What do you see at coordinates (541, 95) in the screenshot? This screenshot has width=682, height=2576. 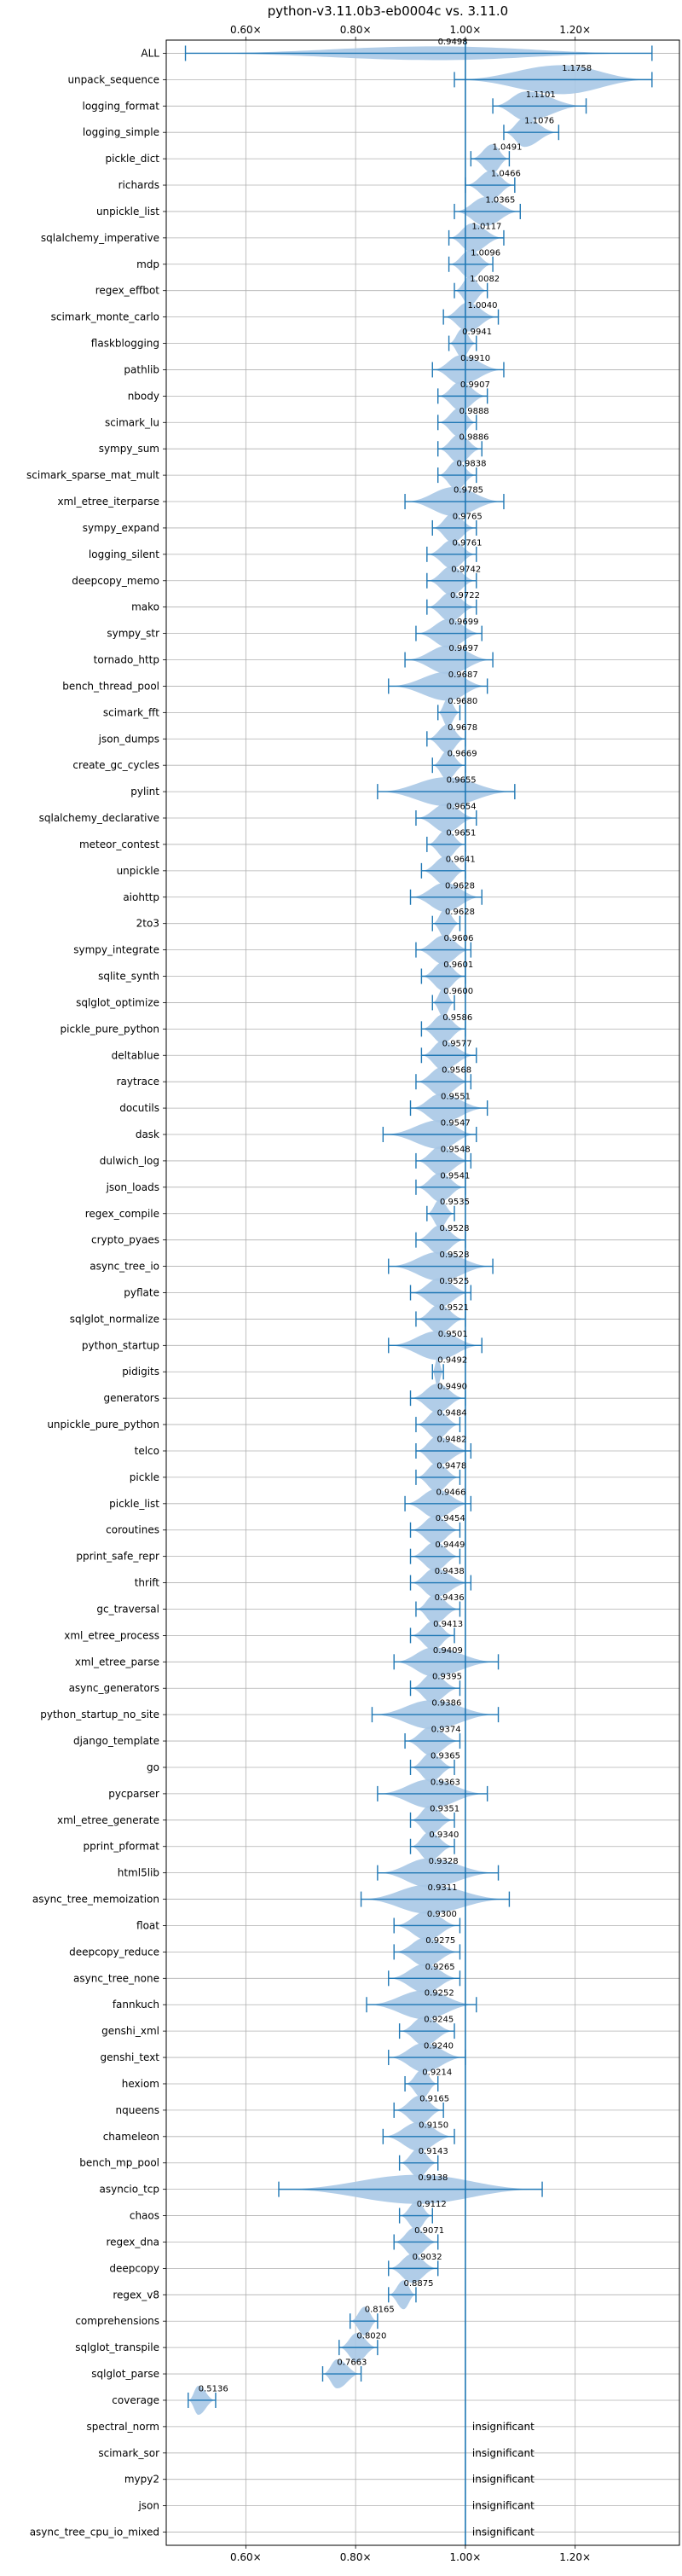 I see `value-label: 1.1101` at bounding box center [541, 95].